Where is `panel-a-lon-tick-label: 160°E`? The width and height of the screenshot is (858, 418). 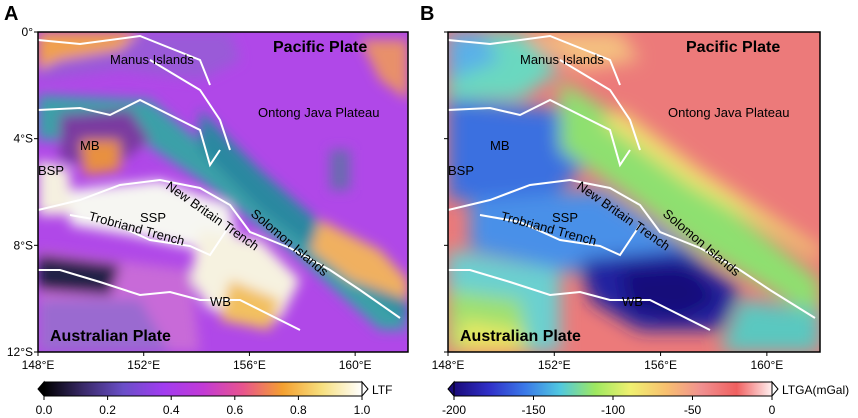 panel-a-lon-tick-label: 160°E is located at coordinates (355, 365).